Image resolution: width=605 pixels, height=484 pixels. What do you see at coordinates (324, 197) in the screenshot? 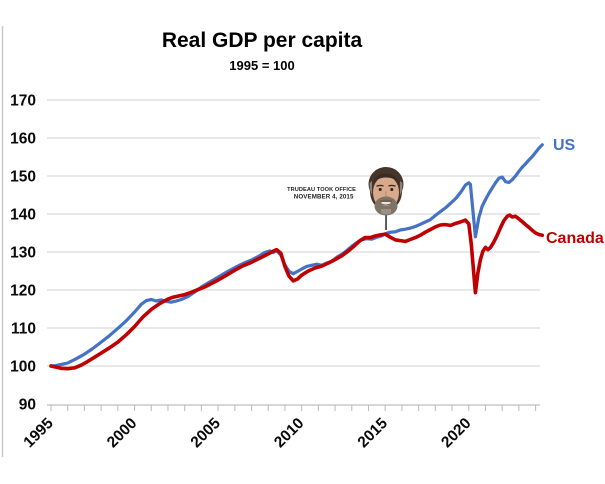
I see `annotation-line2: NOVEMBER 4, 2015` at bounding box center [324, 197].